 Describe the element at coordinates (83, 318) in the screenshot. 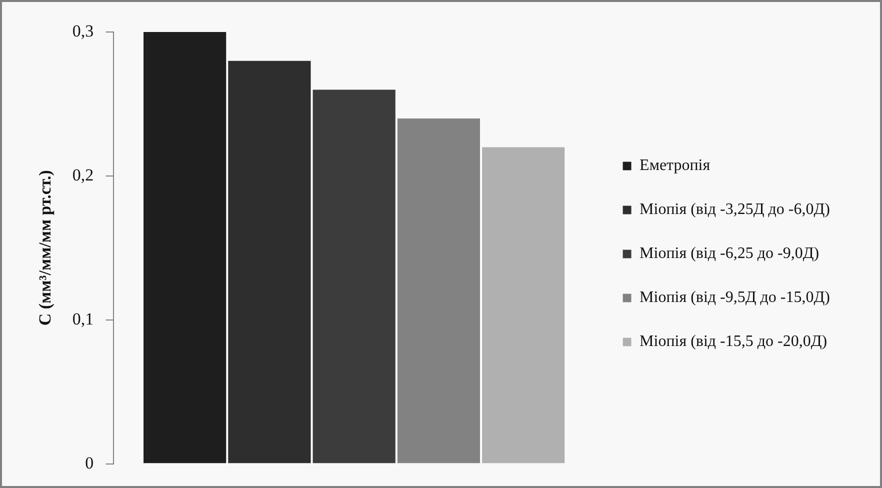

I see `y-tick-label: 0,1` at that location.